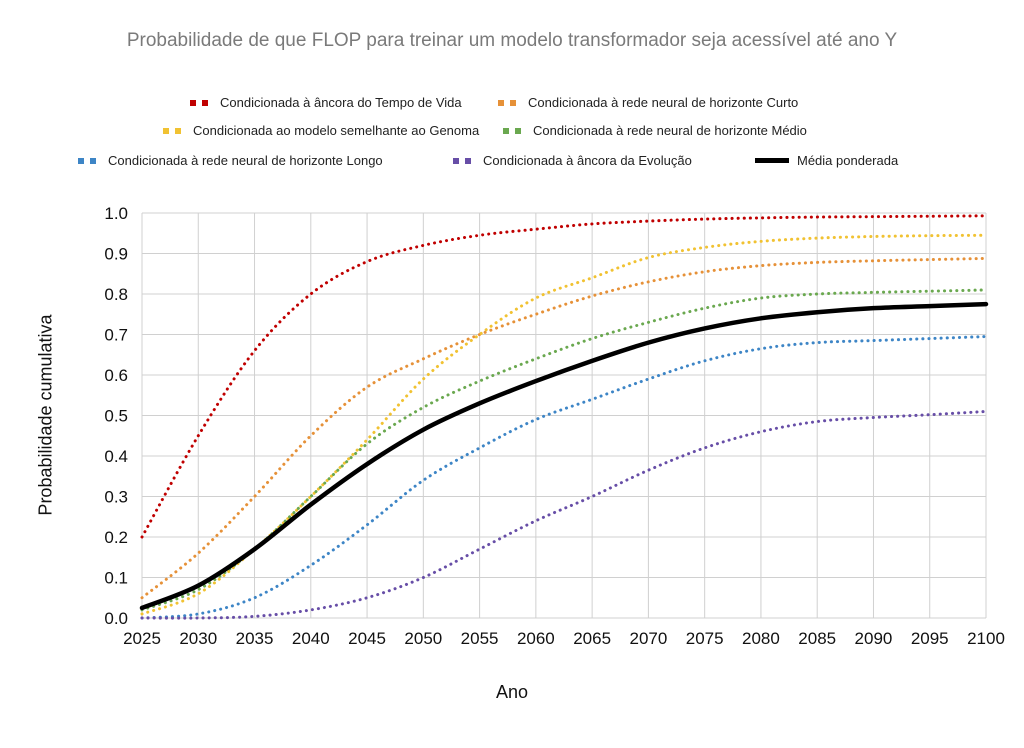 Image resolution: width=1024 pixels, height=748 pixels. Describe the element at coordinates (116, 578) in the screenshot. I see `y-tick-label: 0.1` at that location.